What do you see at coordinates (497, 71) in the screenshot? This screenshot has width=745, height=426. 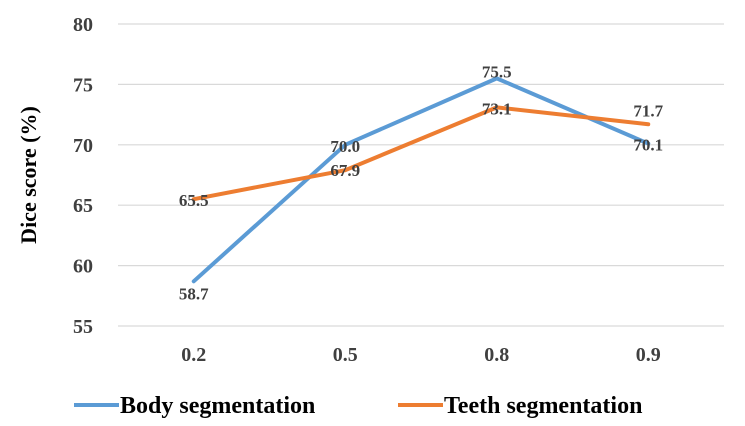 I see `data-label: 75.5` at bounding box center [497, 71].